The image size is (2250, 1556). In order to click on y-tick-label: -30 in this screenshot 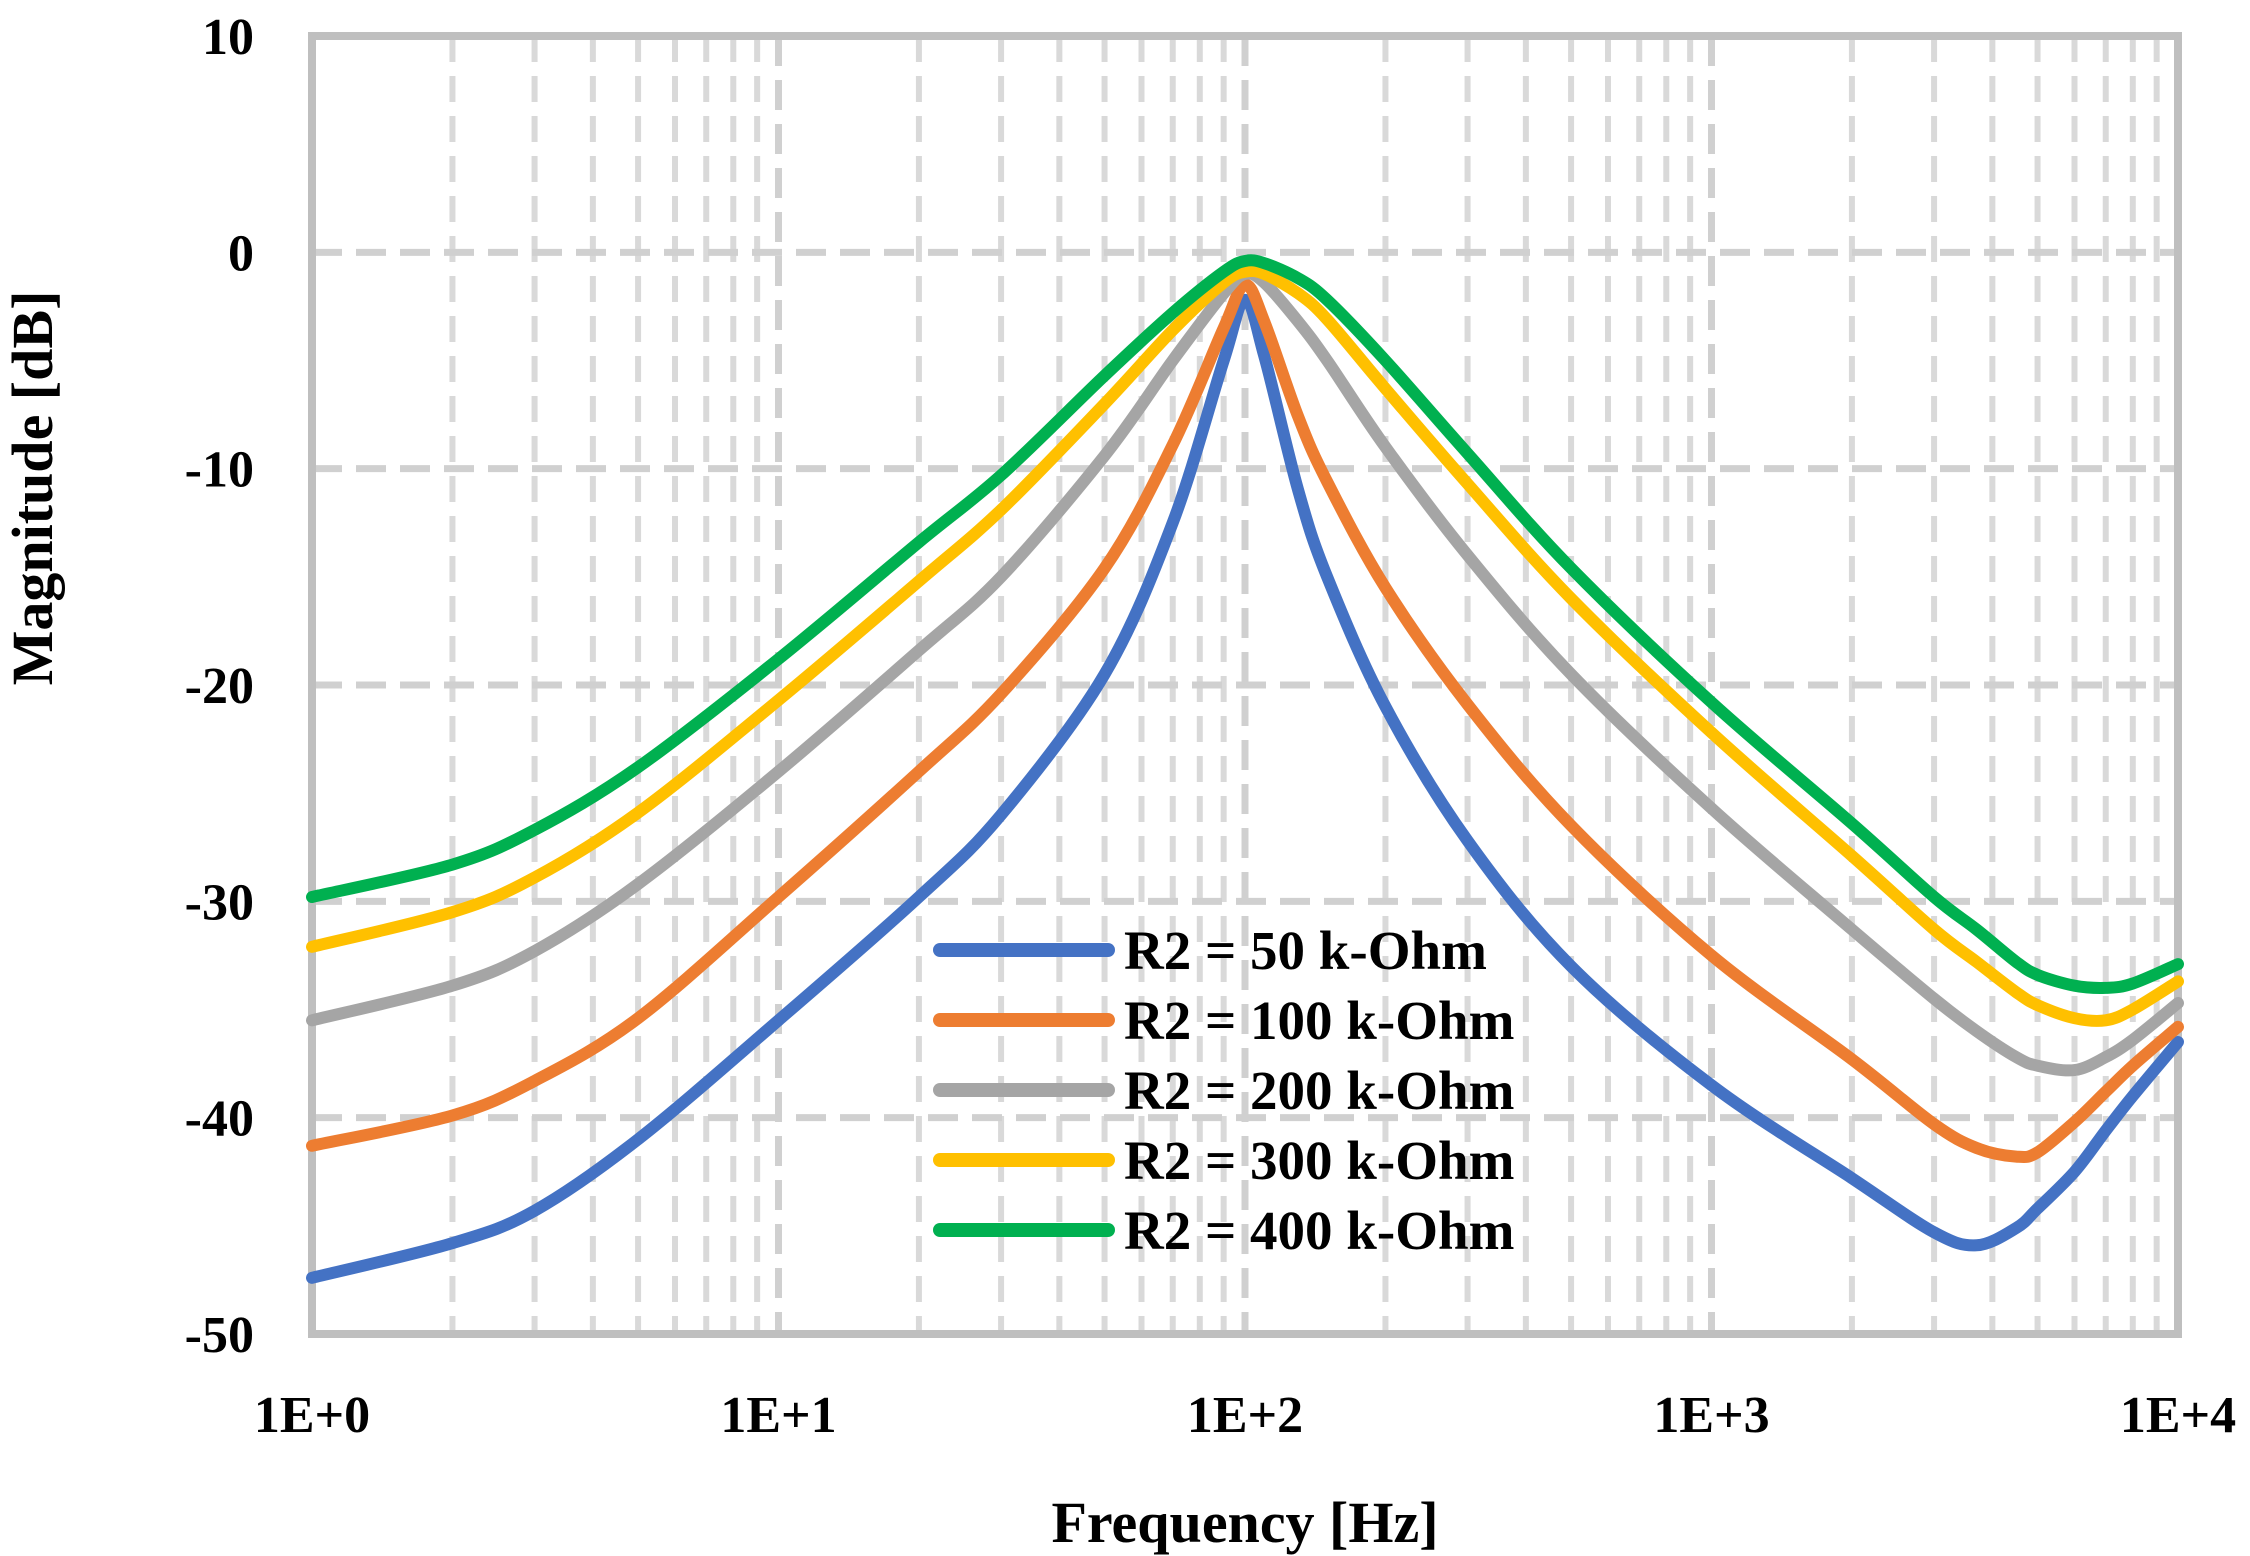, I will do `click(219, 902)`.